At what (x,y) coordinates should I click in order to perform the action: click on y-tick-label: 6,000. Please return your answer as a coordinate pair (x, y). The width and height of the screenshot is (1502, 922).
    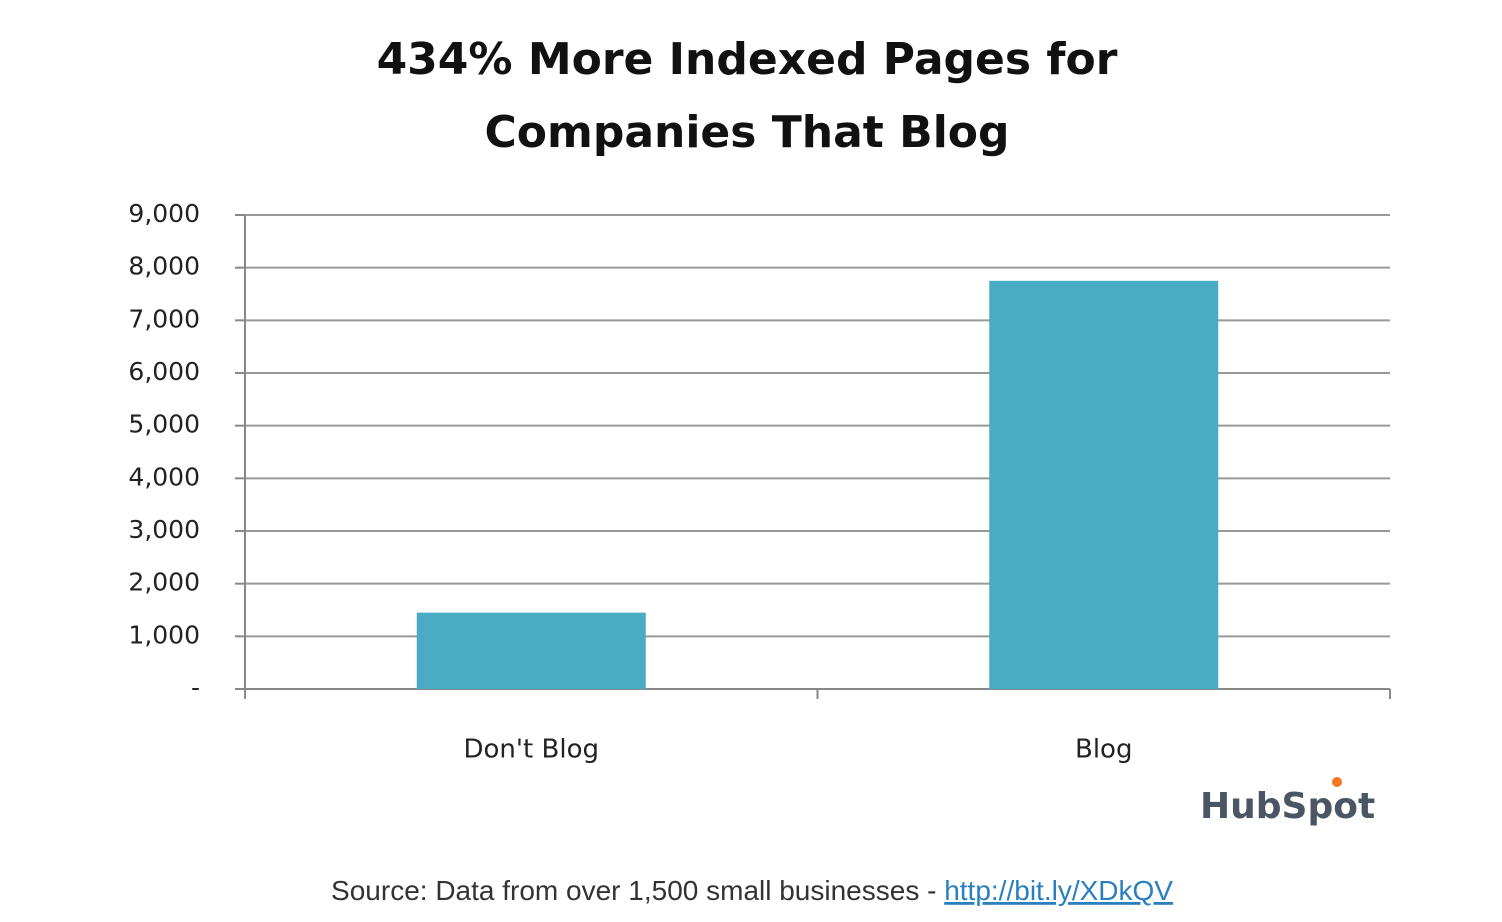
    Looking at the image, I should click on (164, 371).